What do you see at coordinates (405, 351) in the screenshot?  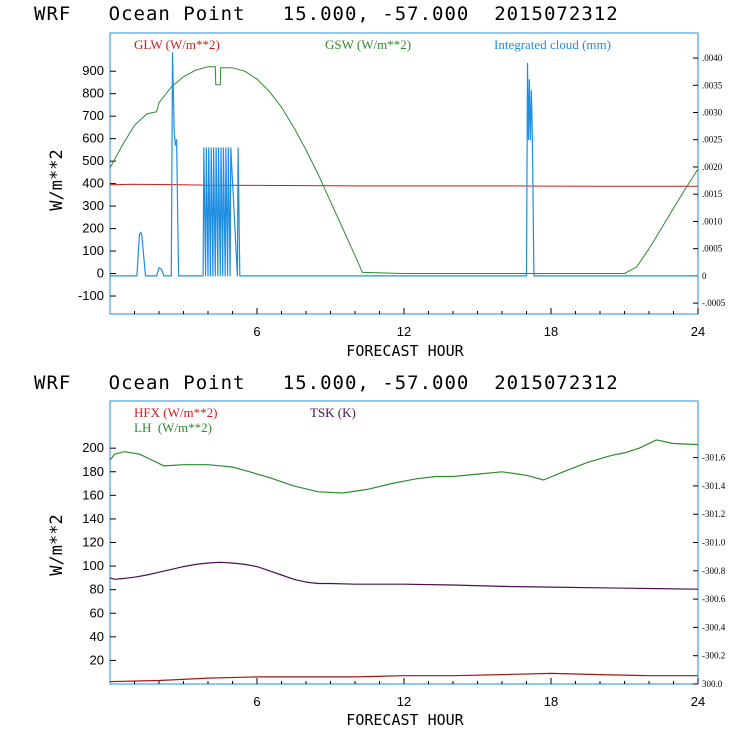 I see `panel1-x-axis-label: FORECAST HOUR` at bounding box center [405, 351].